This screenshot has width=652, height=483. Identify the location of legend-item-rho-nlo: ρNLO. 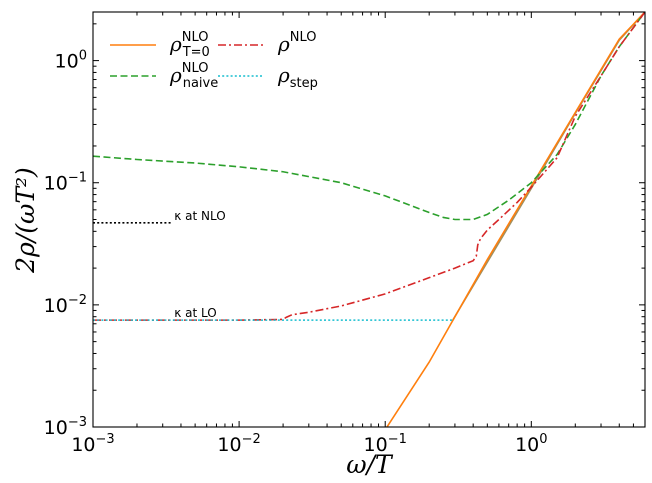
(267, 43).